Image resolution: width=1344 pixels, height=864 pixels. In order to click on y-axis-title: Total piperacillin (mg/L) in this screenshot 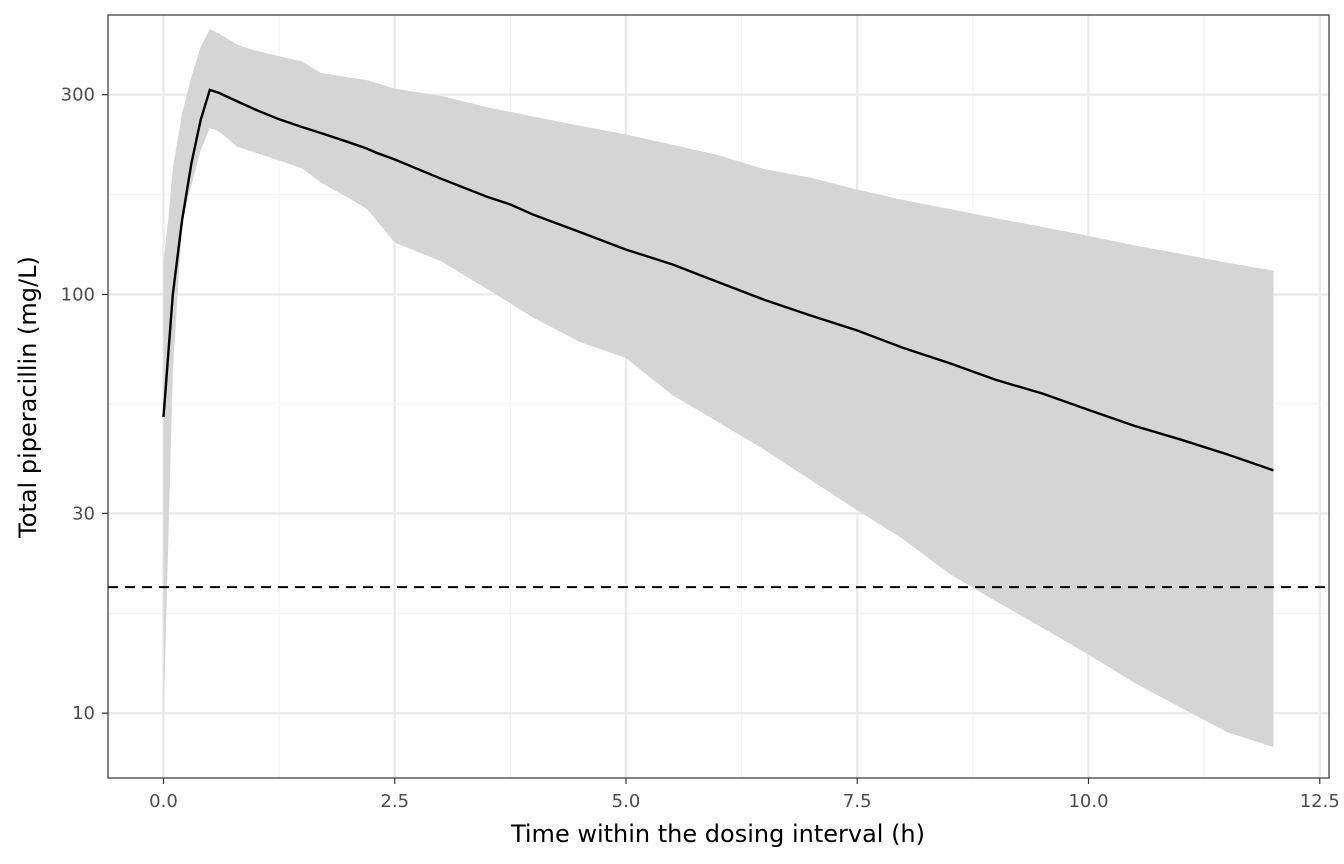, I will do `click(28, 397)`.